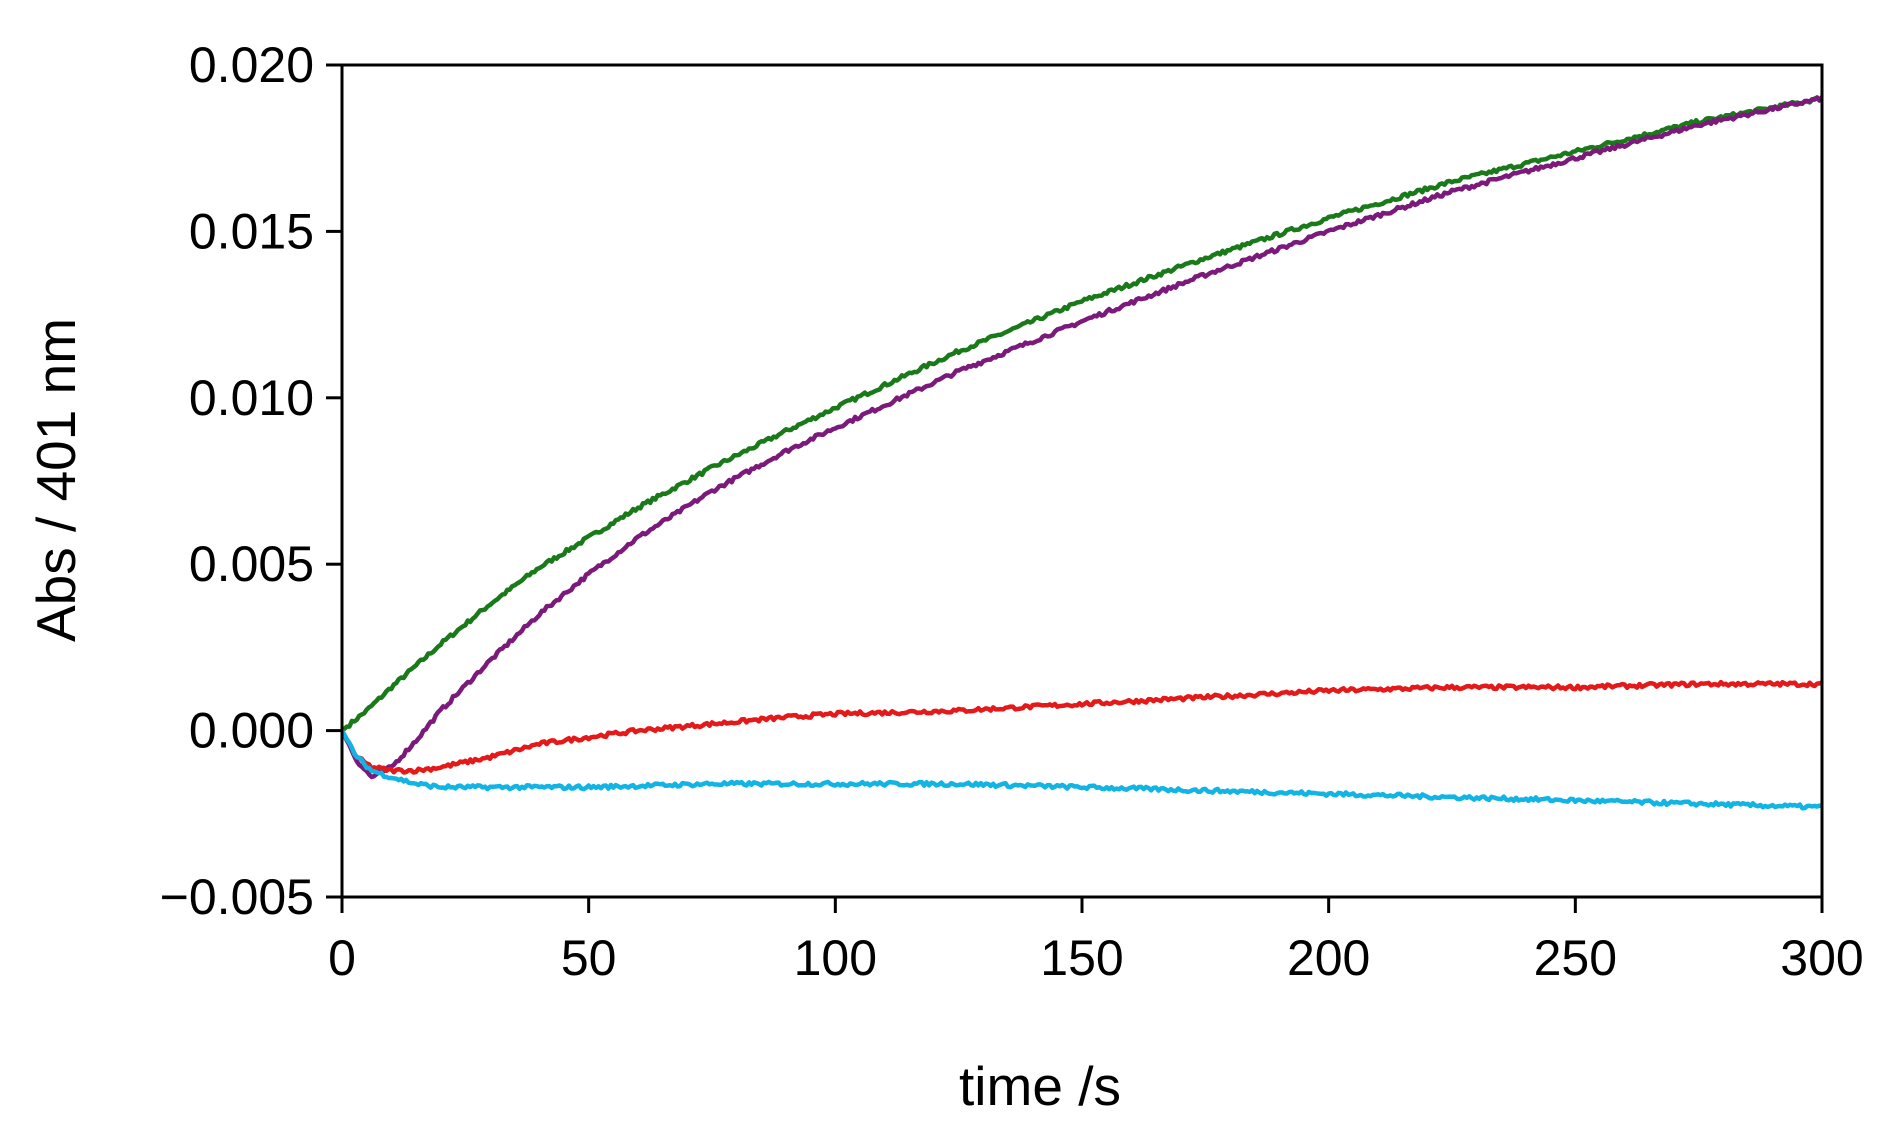  What do you see at coordinates (342, 958) in the screenshot?
I see `x-tick-label: 0` at bounding box center [342, 958].